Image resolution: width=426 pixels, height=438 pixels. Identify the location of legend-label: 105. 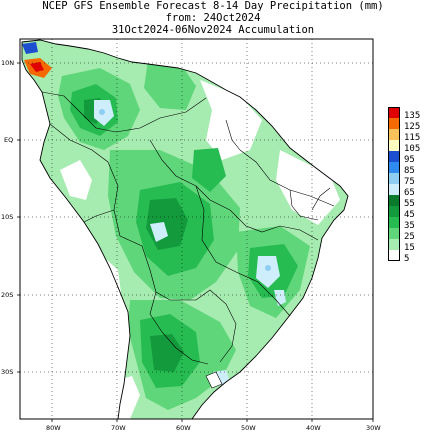
(412, 149).